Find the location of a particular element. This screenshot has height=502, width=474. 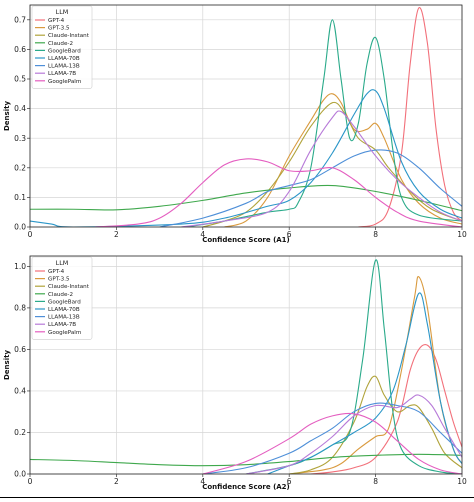

y-tick-label: 0.5 is located at coordinates (20, 79).